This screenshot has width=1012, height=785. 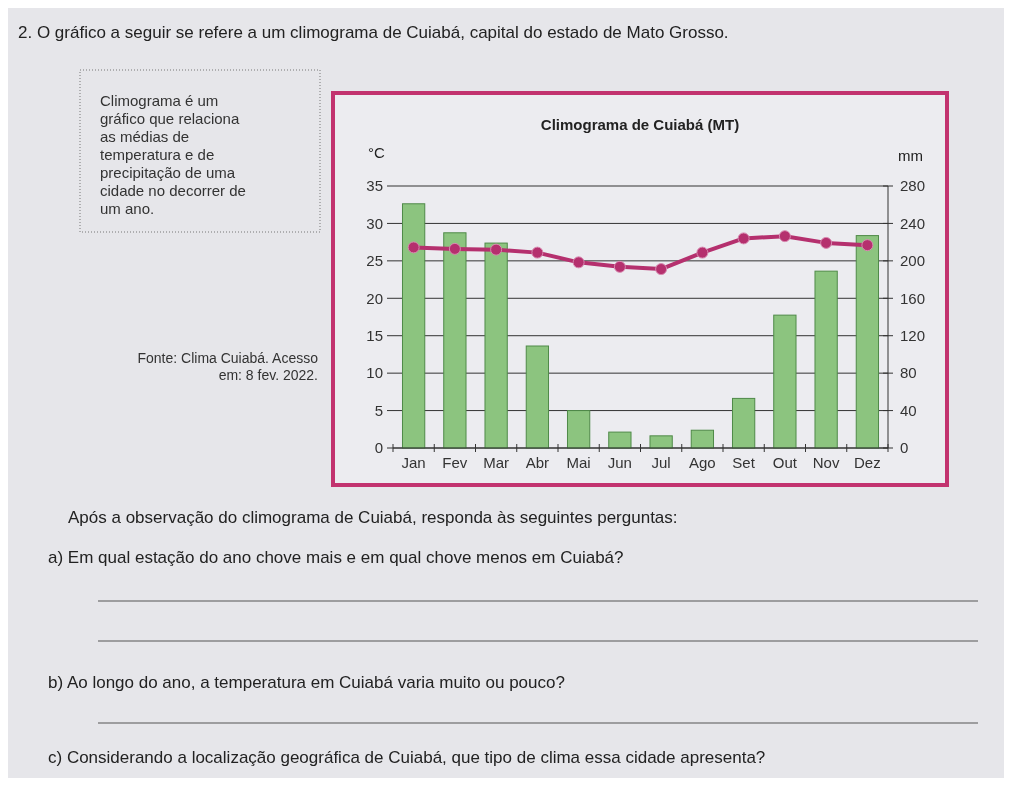 What do you see at coordinates (904, 448) in the screenshot?
I see `y2-tick-label: 0` at bounding box center [904, 448].